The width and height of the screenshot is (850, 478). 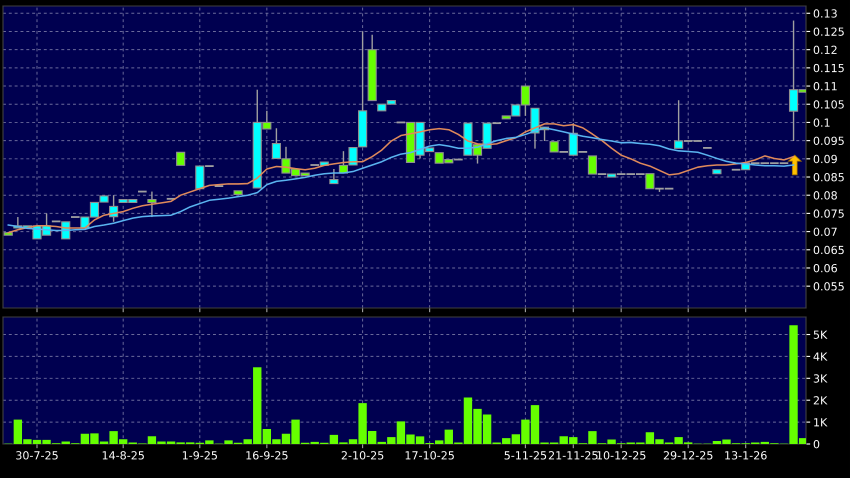 What do you see at coordinates (821, 422) in the screenshot?
I see `y-tick-label: 1K` at bounding box center [821, 422].